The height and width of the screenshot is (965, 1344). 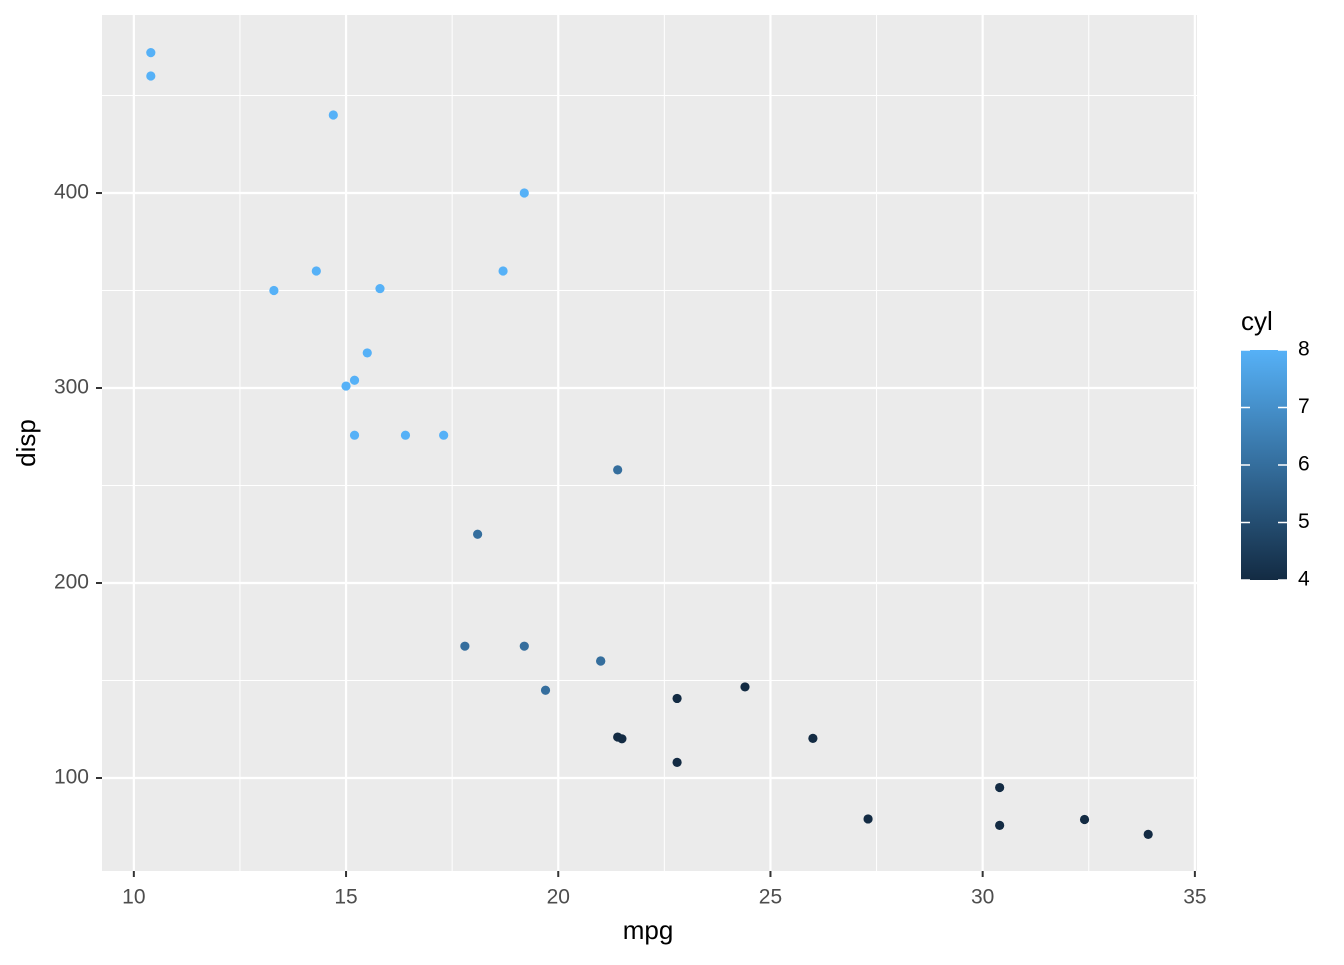 What do you see at coordinates (26, 443) in the screenshot?
I see `y-axis-title: disp` at bounding box center [26, 443].